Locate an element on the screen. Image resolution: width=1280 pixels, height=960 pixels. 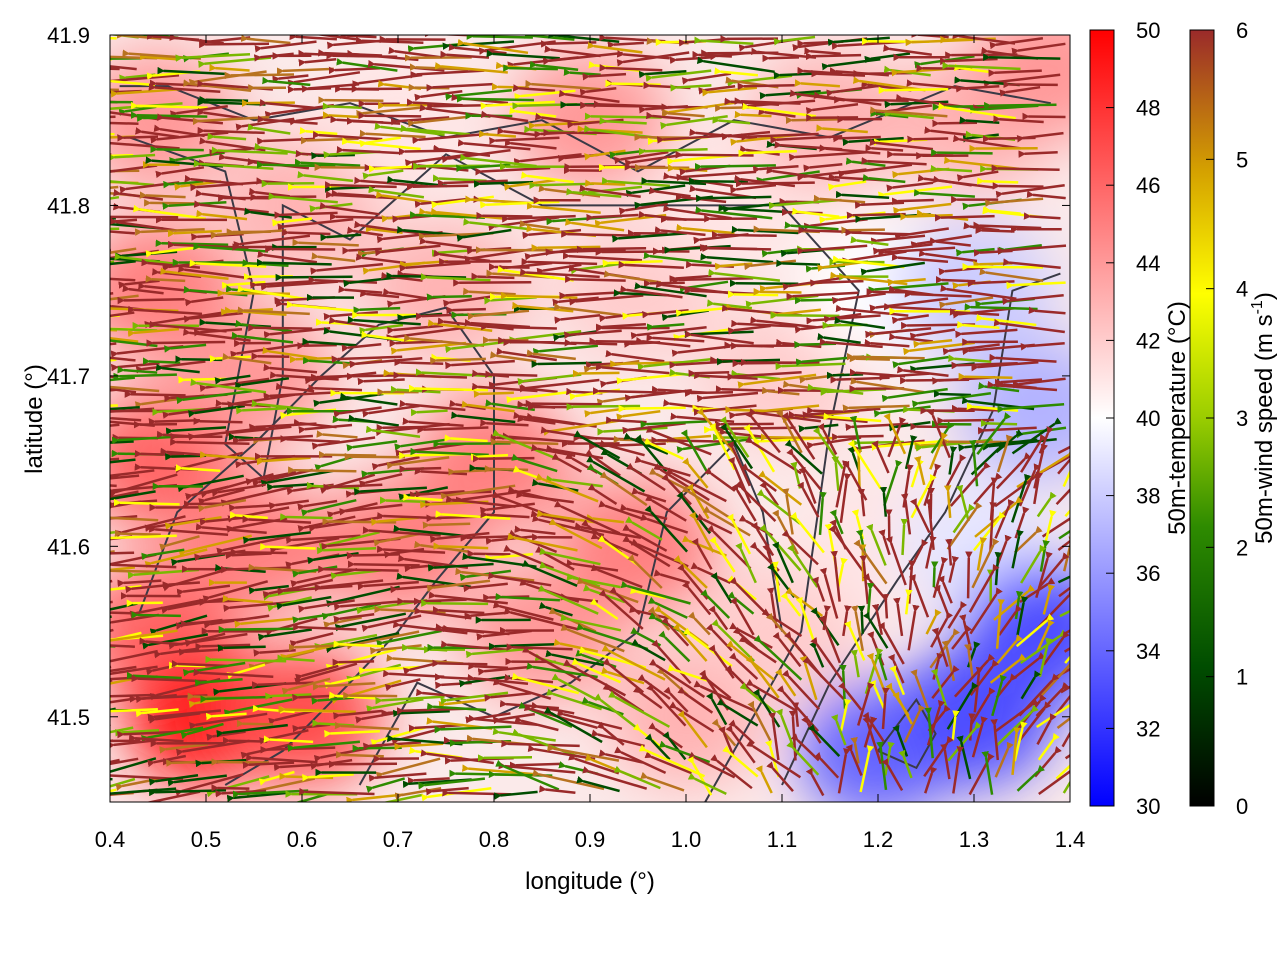
colorbar-tick-label: 6 is located at coordinates (1242, 30).